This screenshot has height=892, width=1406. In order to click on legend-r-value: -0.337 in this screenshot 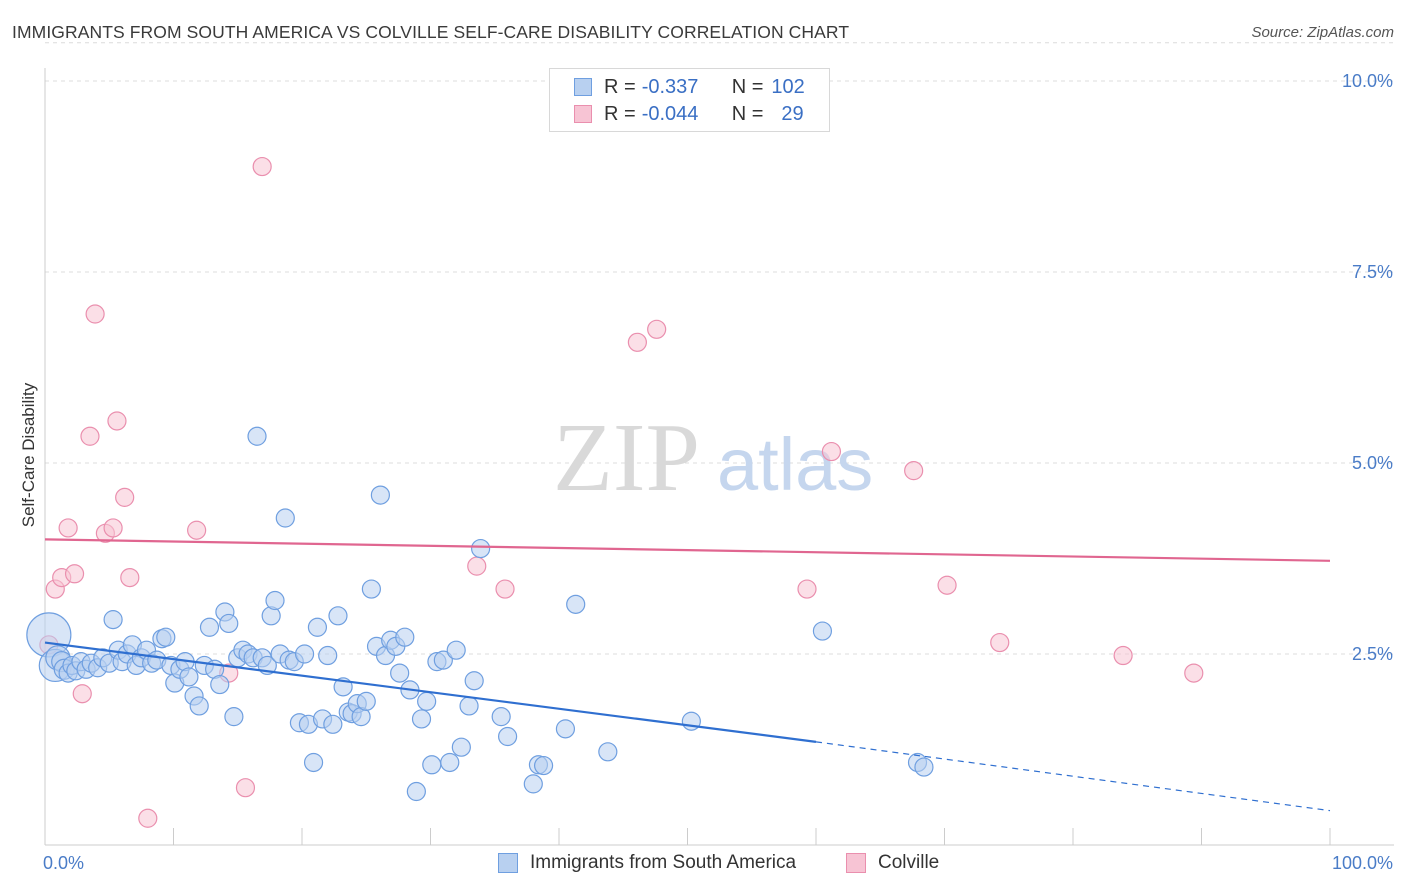, I will do `click(670, 86)`.